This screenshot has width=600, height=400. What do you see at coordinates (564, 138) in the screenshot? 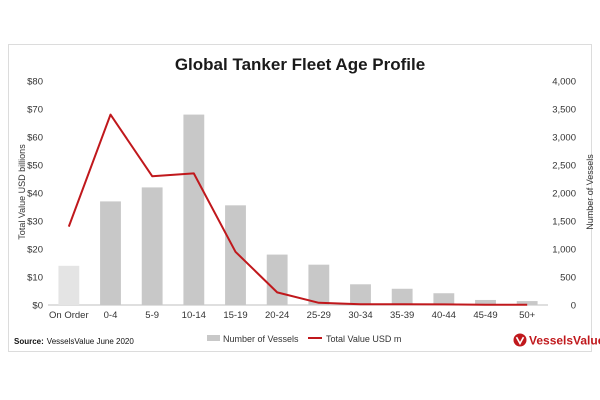
I see `right-tick-label: 3,000` at bounding box center [564, 138].